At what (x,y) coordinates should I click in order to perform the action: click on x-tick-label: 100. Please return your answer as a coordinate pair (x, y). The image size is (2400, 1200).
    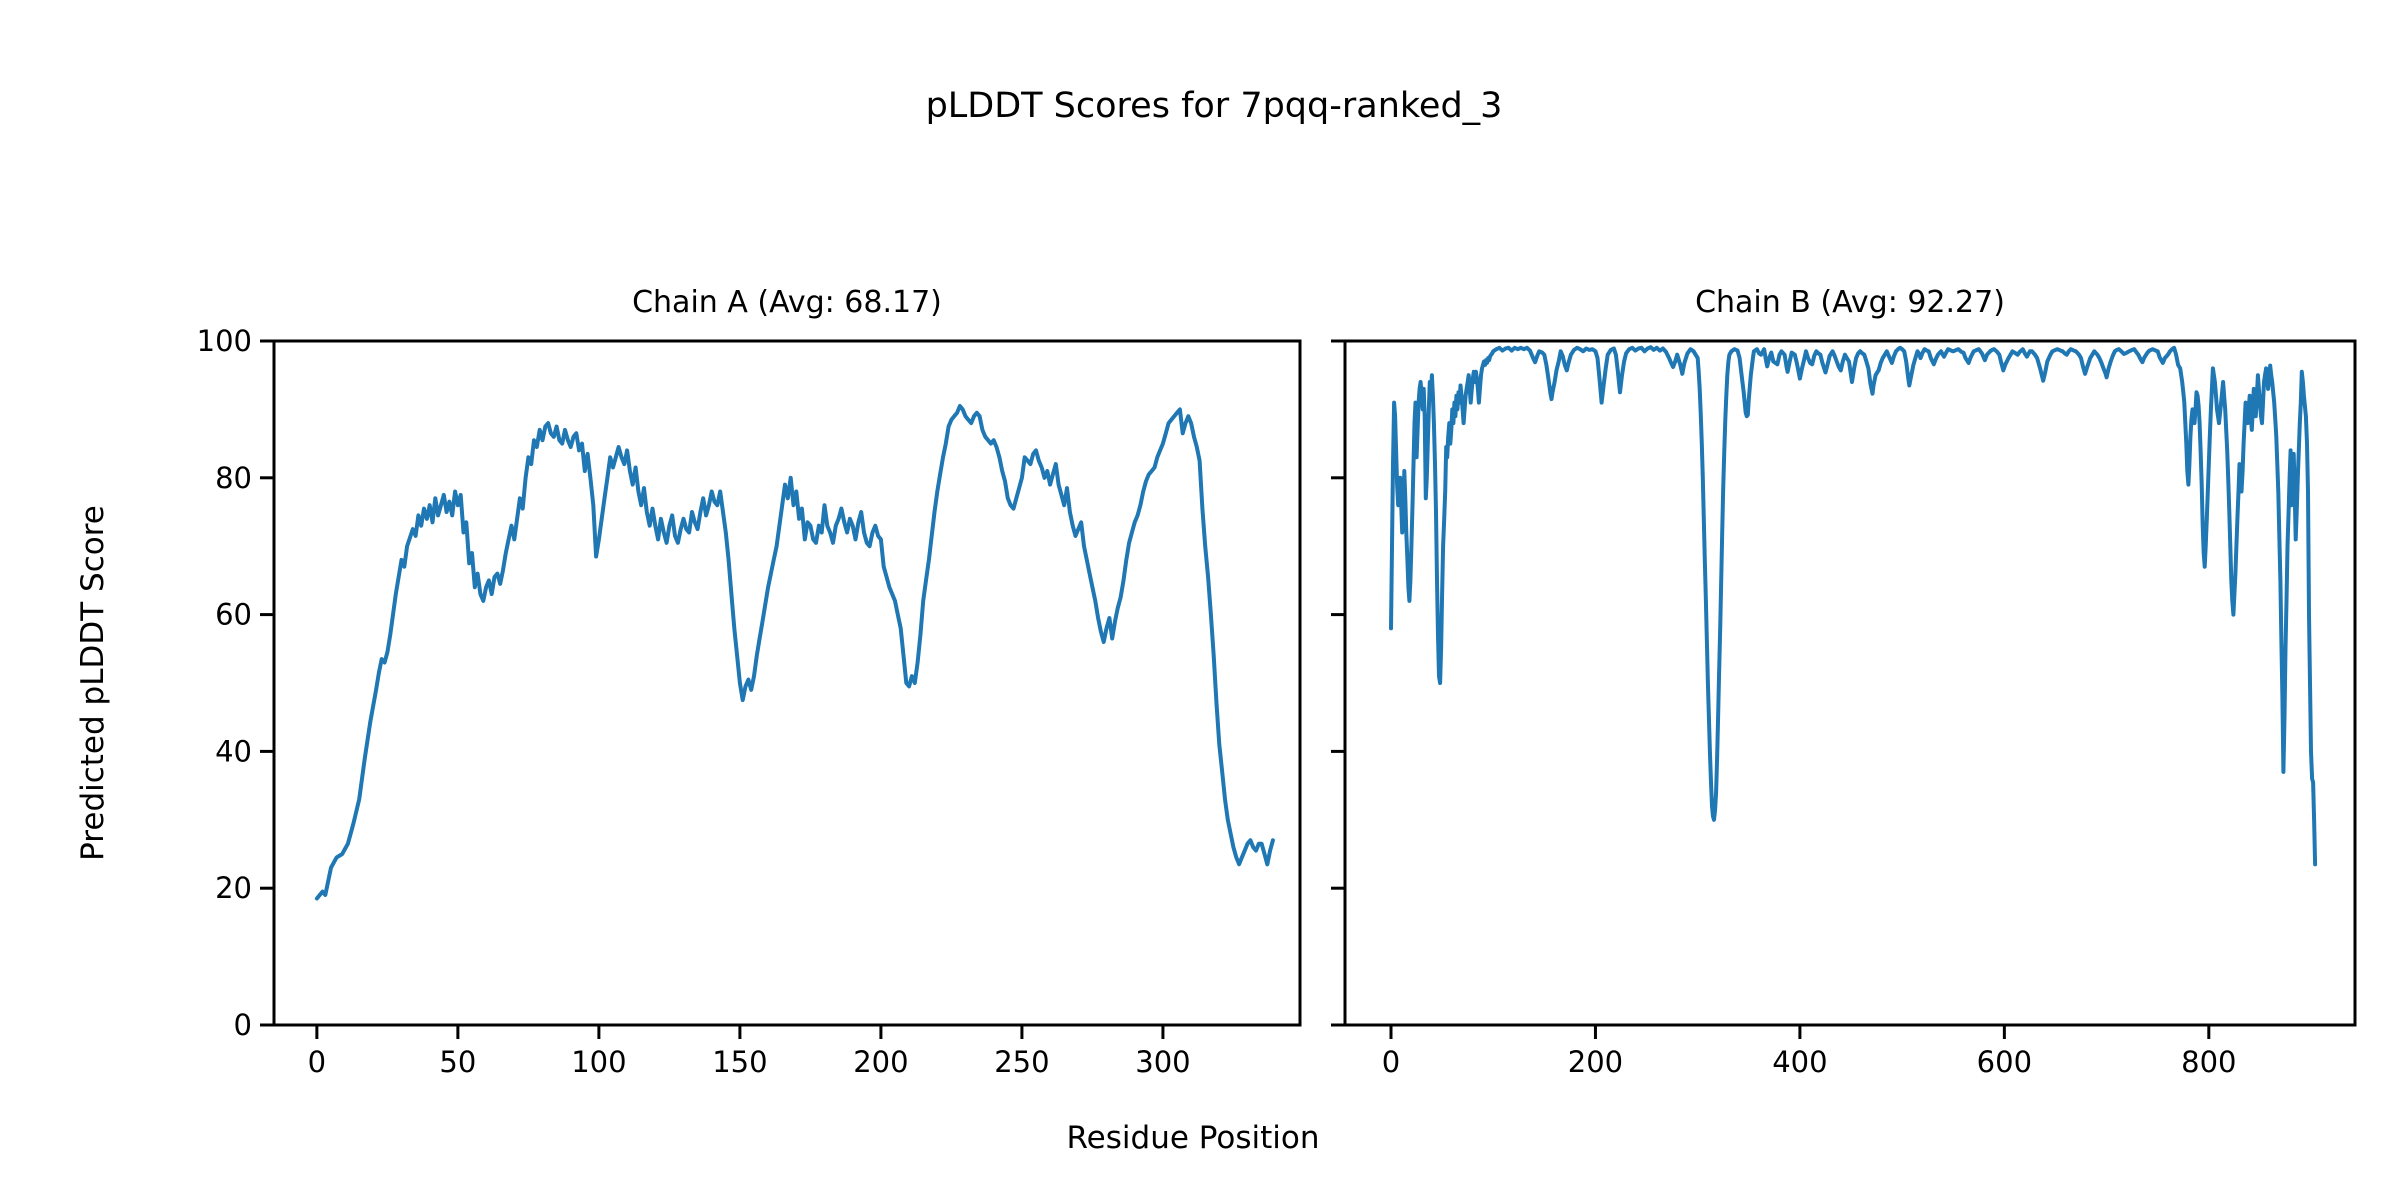
    Looking at the image, I should click on (598, 1062).